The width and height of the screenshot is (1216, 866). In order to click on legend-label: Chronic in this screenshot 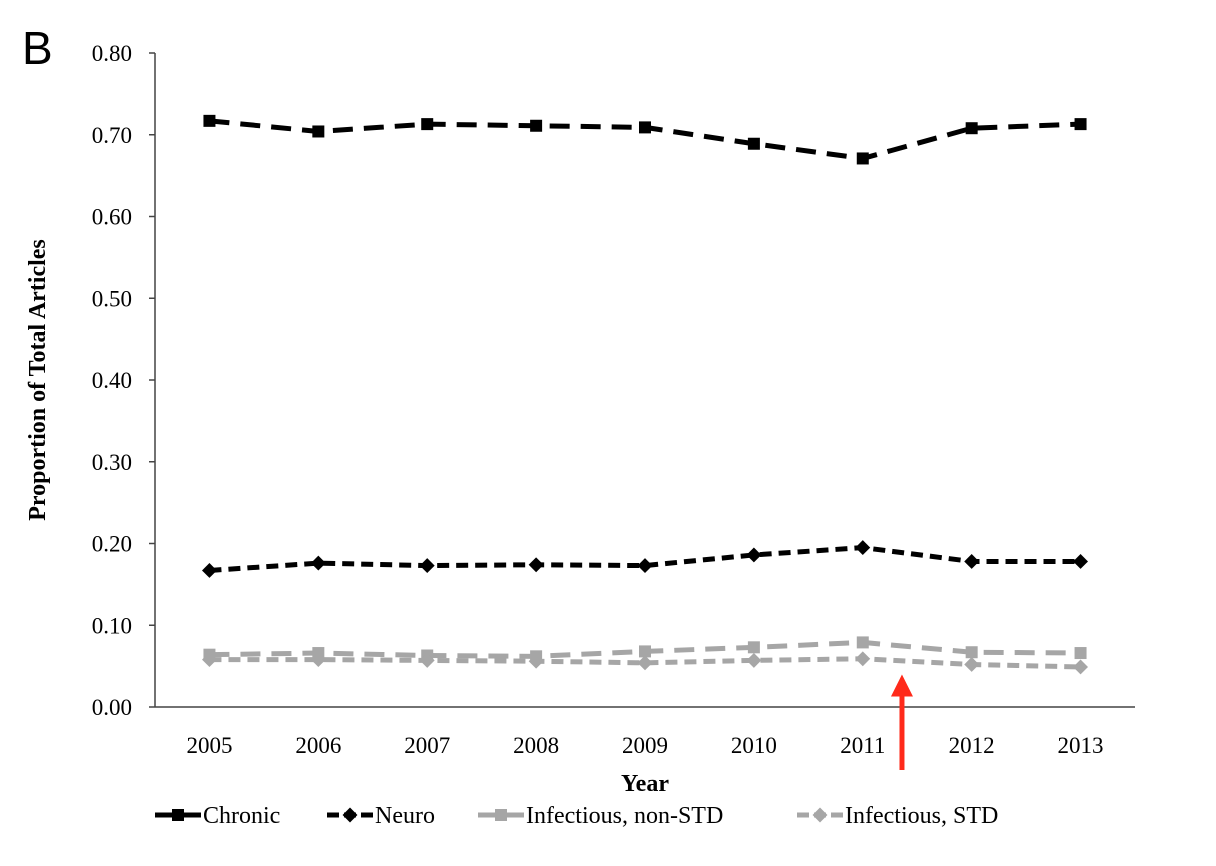, I will do `click(241, 816)`.